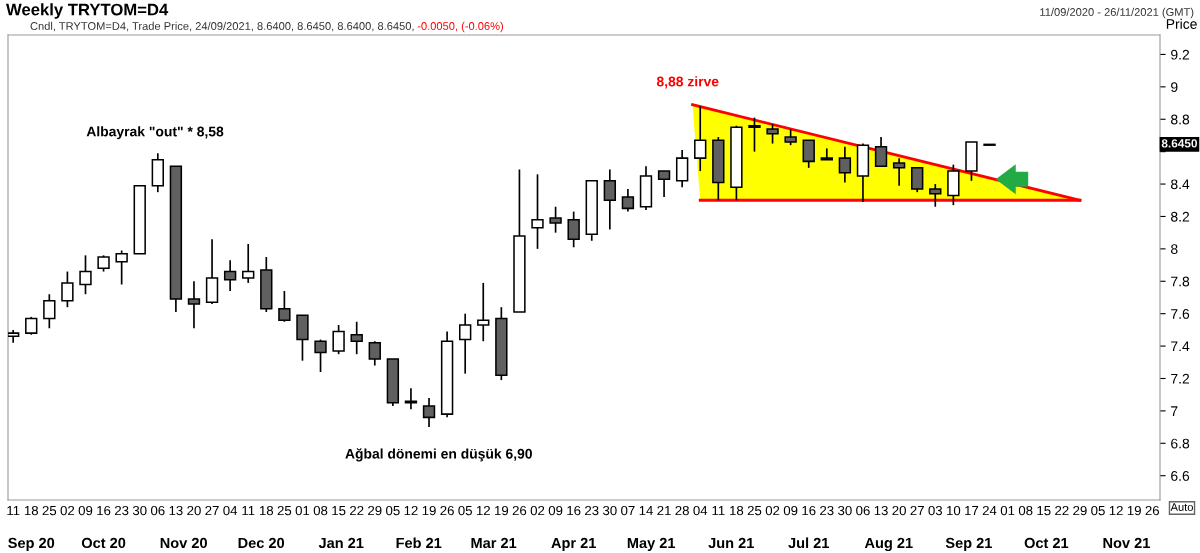 The image size is (1200, 553). I want to click on chart-title: Weekly TRYTOM=D4, so click(87, 11).